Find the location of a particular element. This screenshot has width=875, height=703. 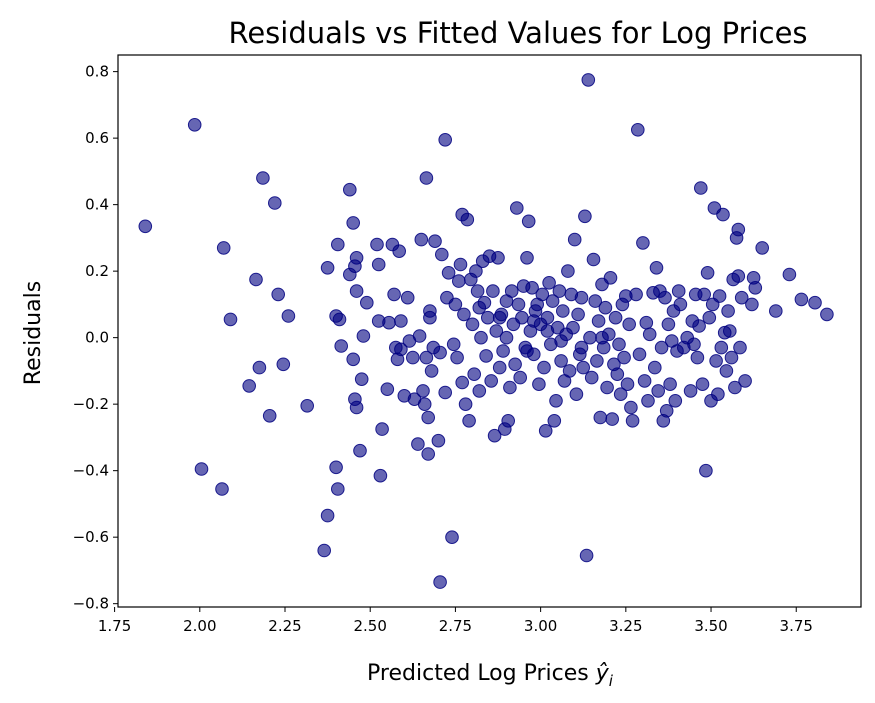

y-tick-label: −0.2 is located at coordinates (91, 404).